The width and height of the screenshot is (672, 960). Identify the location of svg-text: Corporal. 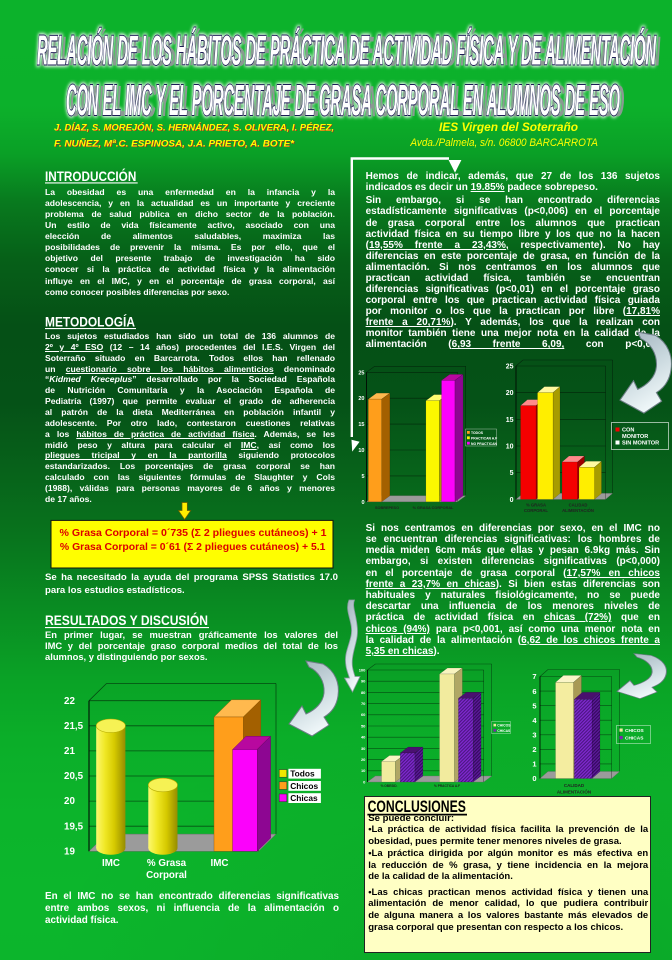
(166, 875).